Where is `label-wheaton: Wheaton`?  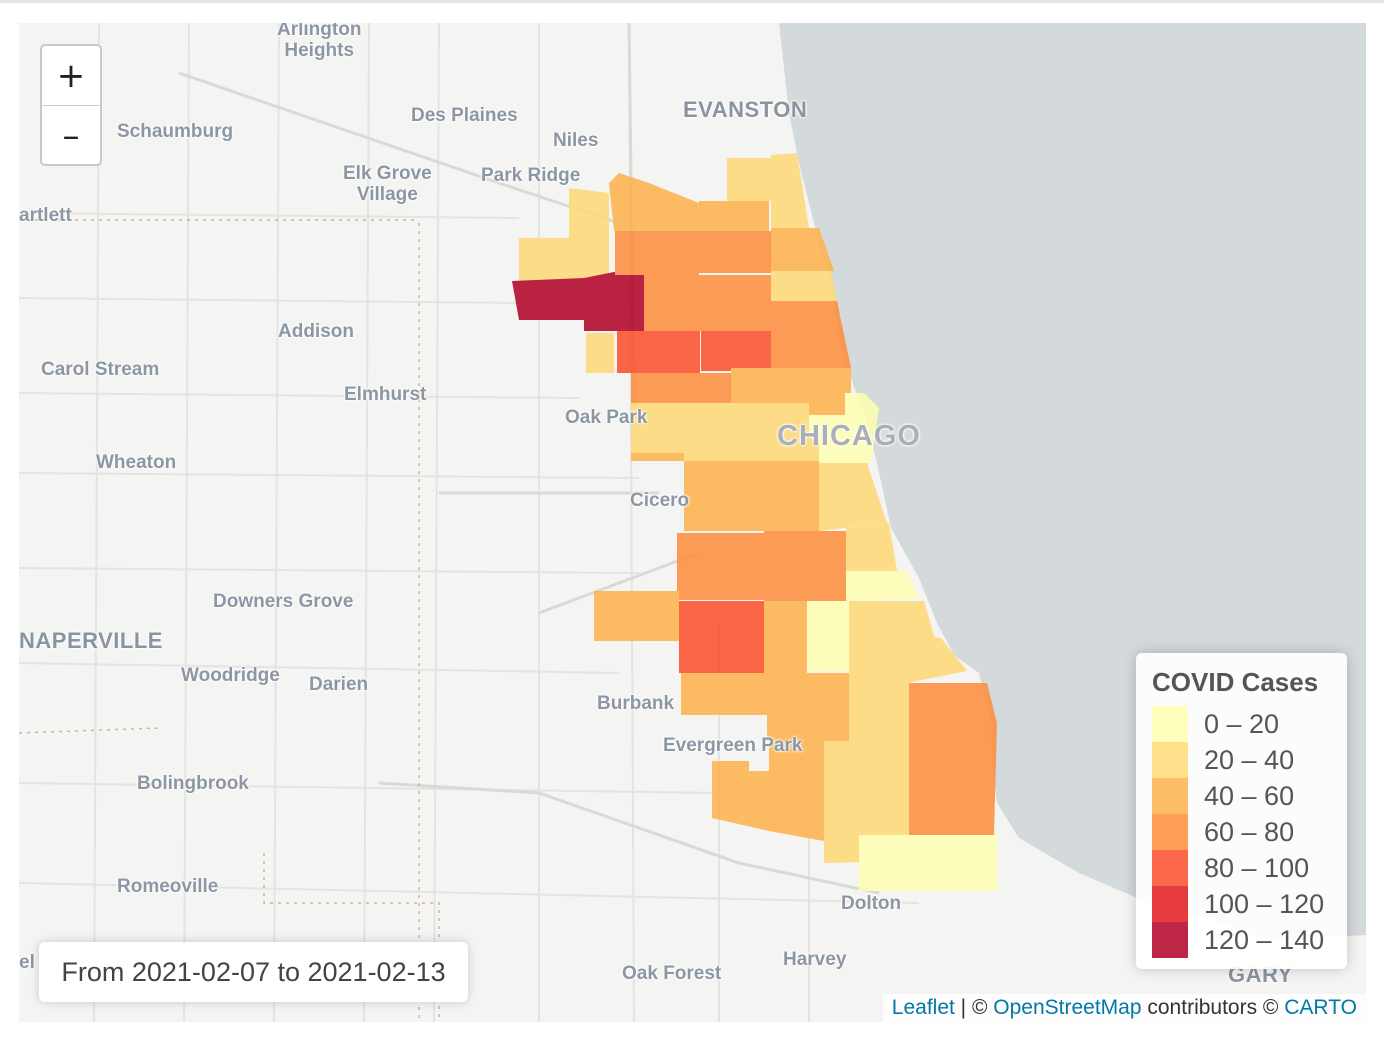
label-wheaton: Wheaton is located at coordinates (136, 462).